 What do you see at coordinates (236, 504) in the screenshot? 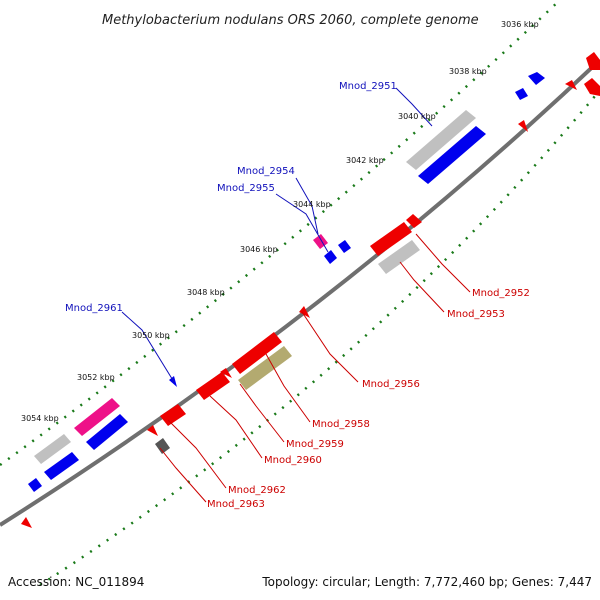
I see `gene-label: Mnod_2963` at bounding box center [236, 504].